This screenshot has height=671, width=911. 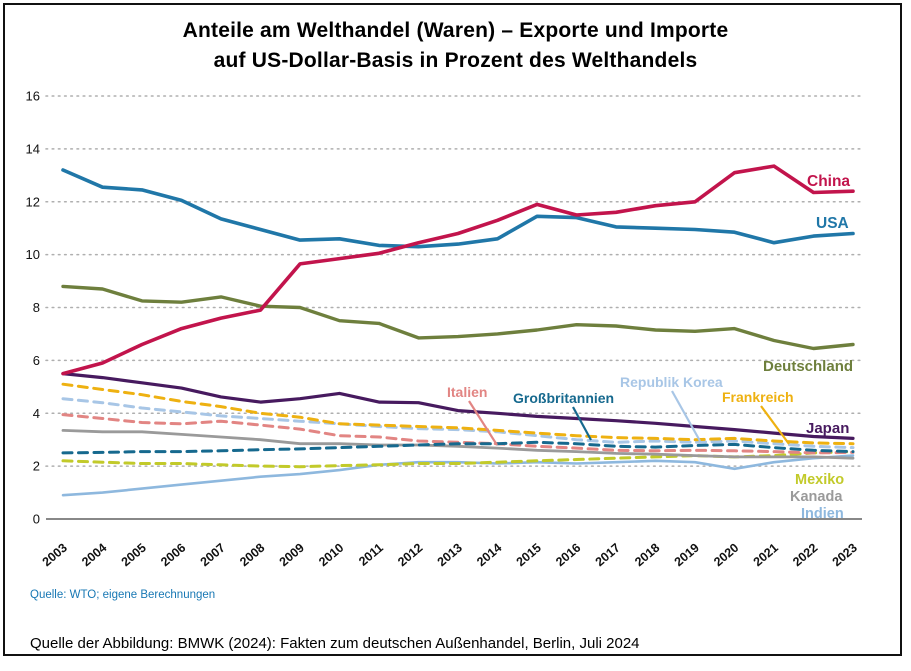 What do you see at coordinates (568, 555) in the screenshot?
I see `x-tick-label-2016: 2016` at bounding box center [568, 555].